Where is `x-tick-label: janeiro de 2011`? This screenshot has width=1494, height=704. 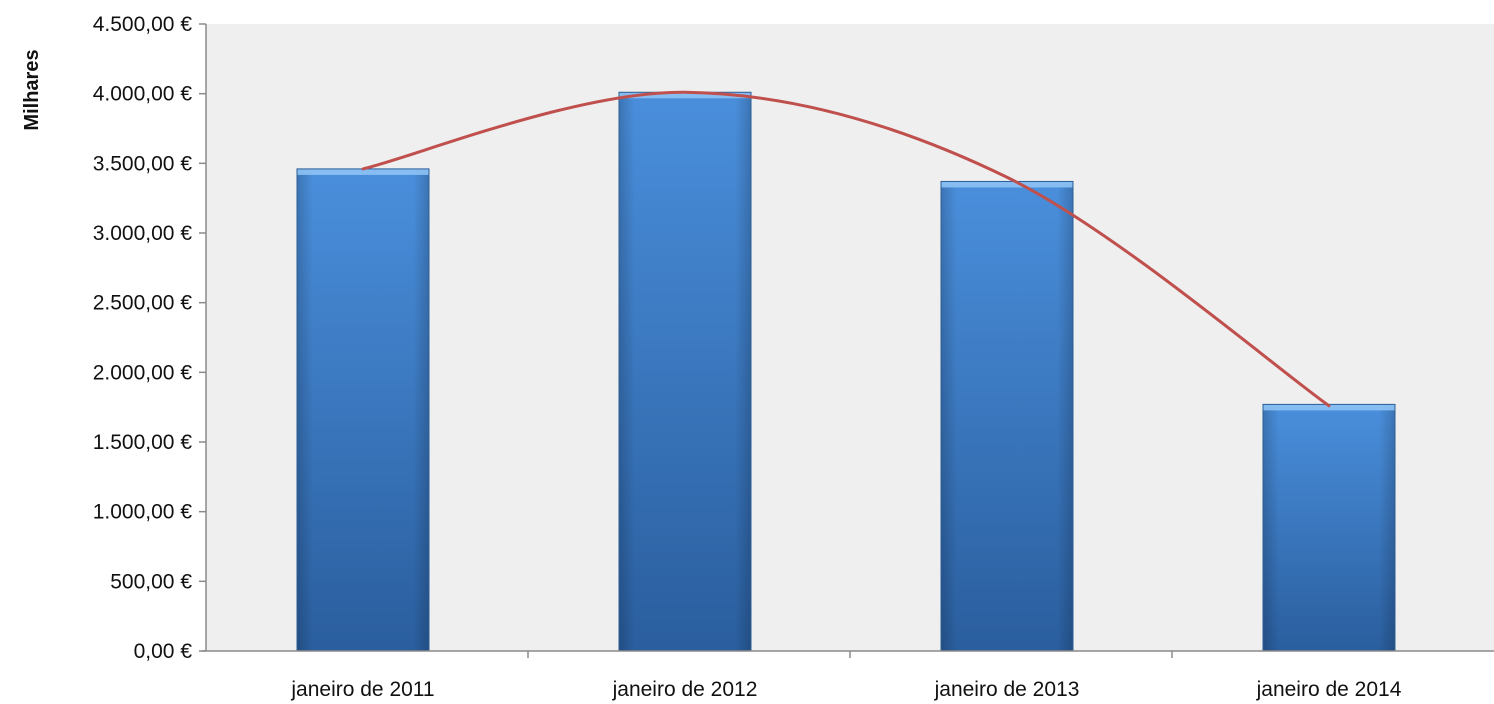
x-tick-label: janeiro de 2011 is located at coordinates (362, 689).